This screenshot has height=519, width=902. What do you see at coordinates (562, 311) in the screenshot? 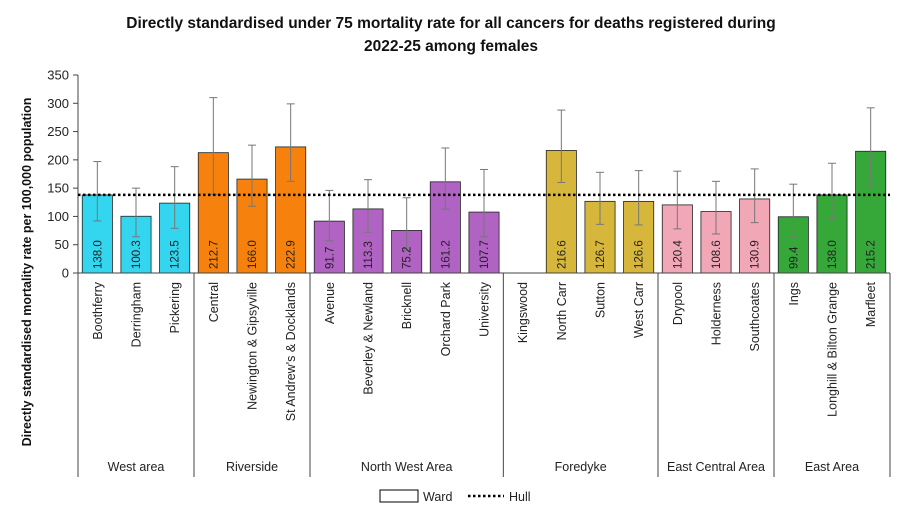
I see `category-label: North Carr` at bounding box center [562, 311].